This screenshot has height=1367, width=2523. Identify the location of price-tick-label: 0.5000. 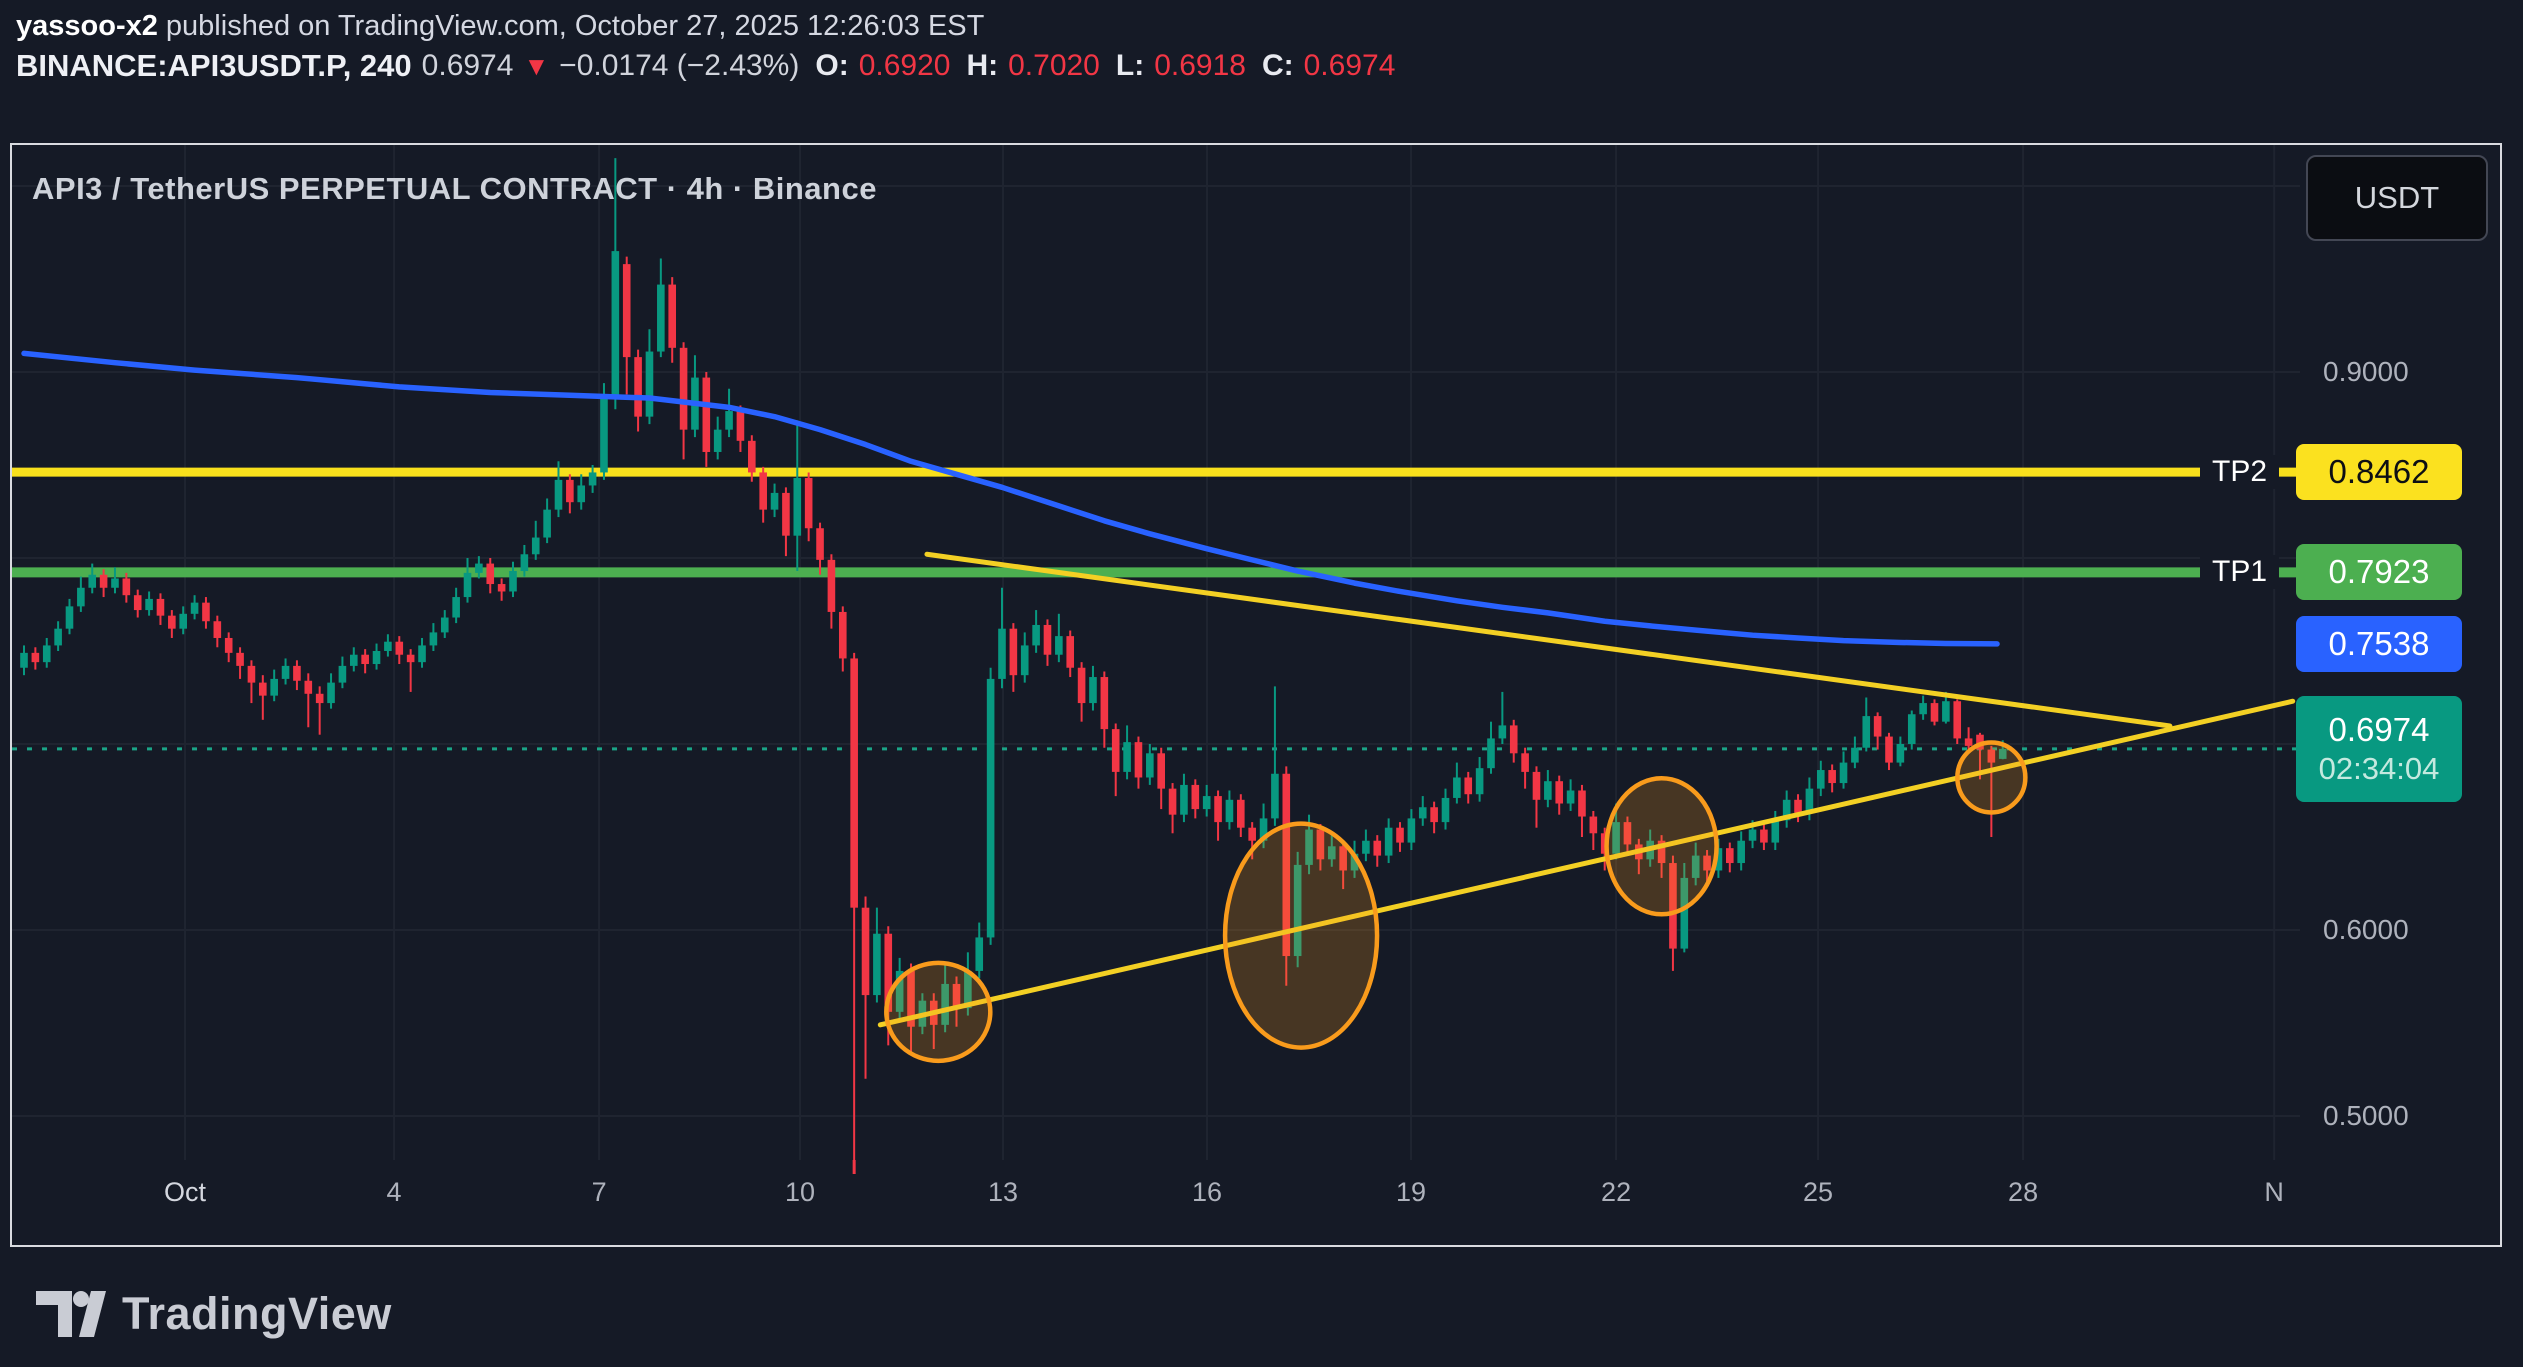
(2366, 1115).